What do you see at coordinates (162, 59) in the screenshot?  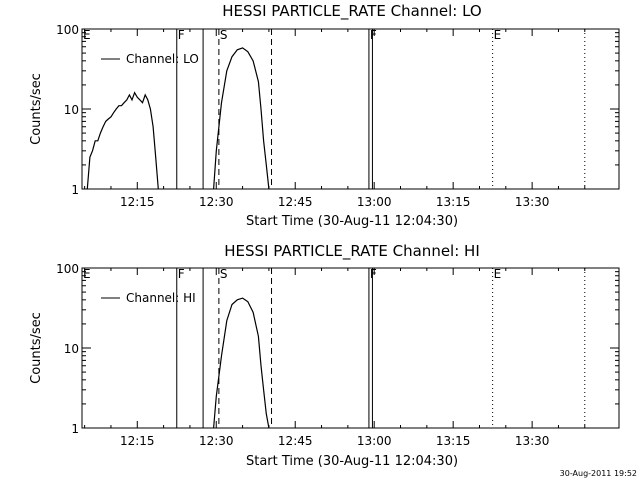 I see `legend-label: Channel: LO` at bounding box center [162, 59].